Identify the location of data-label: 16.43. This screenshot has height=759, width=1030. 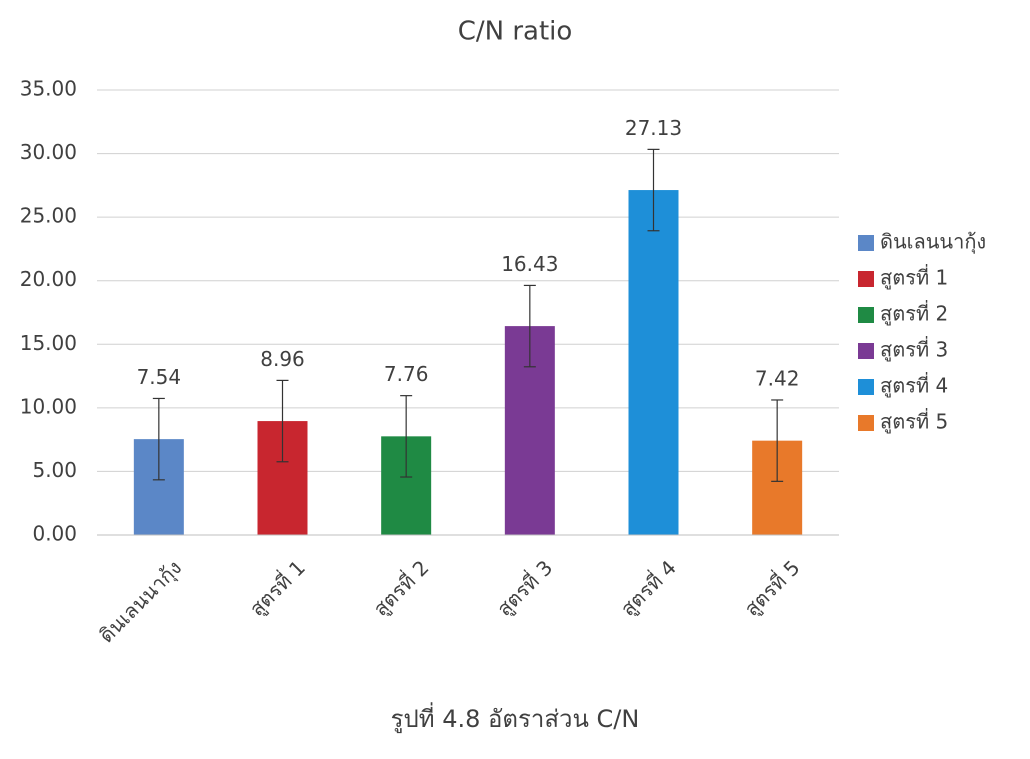
(529, 264).